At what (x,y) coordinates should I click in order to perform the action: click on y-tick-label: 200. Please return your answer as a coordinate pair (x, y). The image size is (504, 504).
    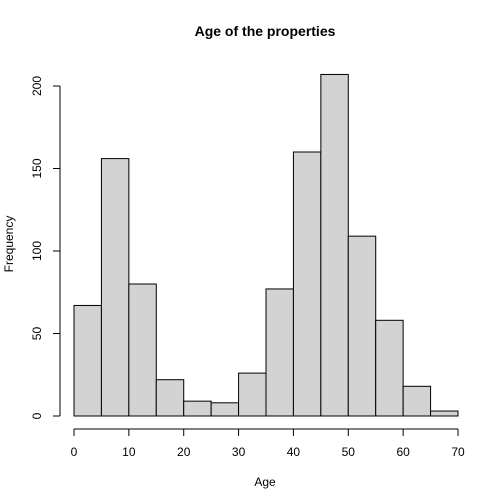
    Looking at the image, I should click on (37, 86).